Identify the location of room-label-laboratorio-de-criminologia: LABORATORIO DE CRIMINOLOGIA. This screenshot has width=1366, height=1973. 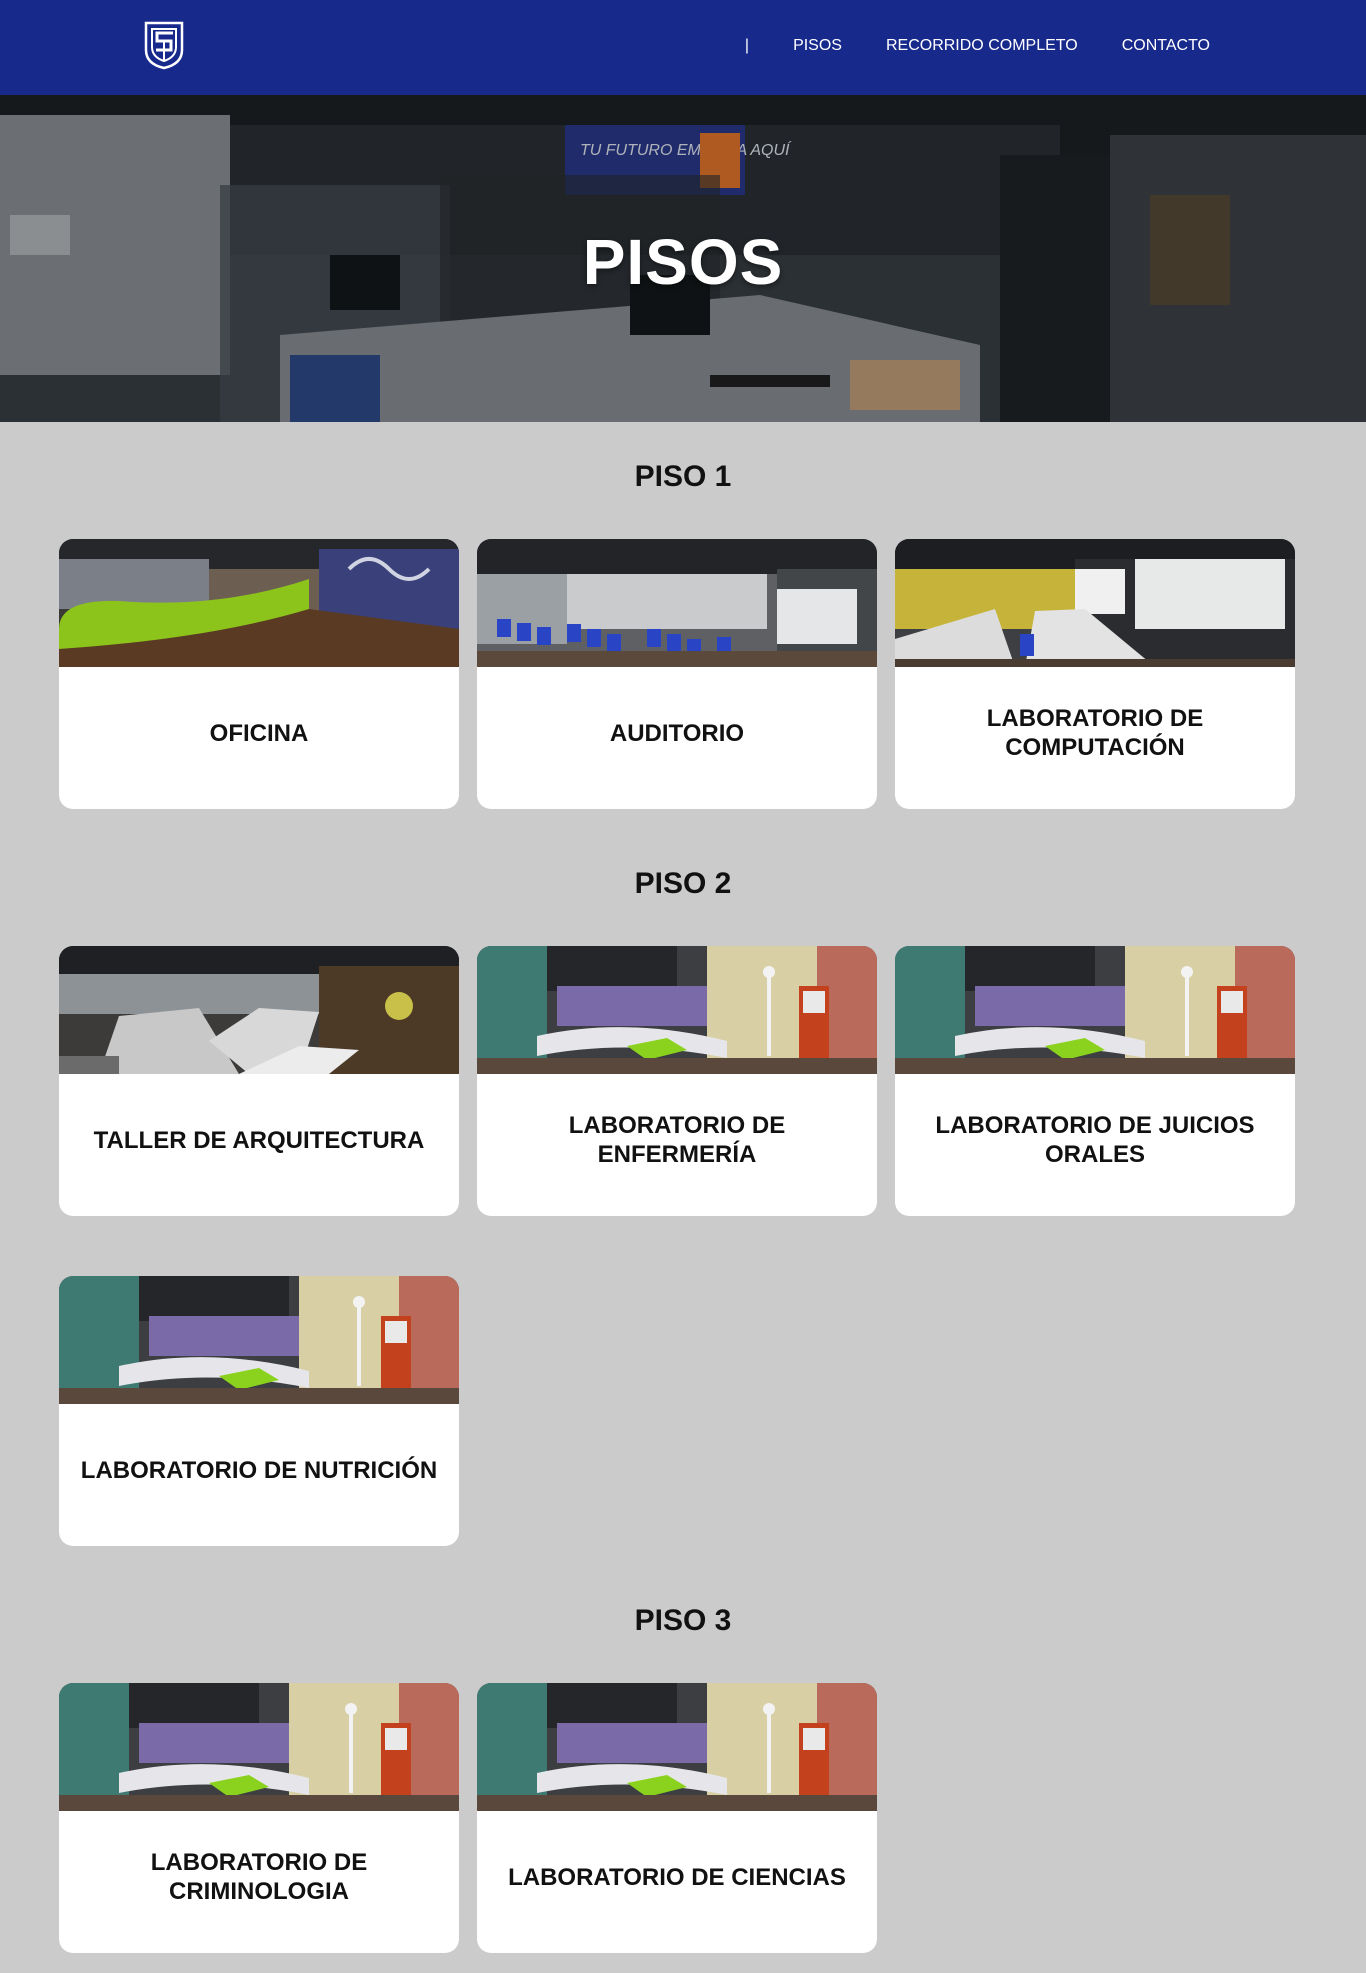
(259, 1877).